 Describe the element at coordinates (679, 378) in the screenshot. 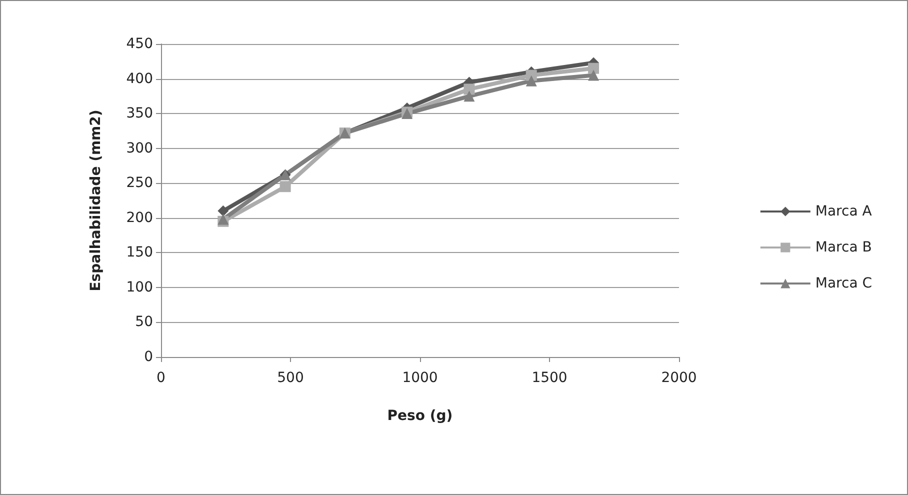

I see `x-tick-label: 2000` at that location.